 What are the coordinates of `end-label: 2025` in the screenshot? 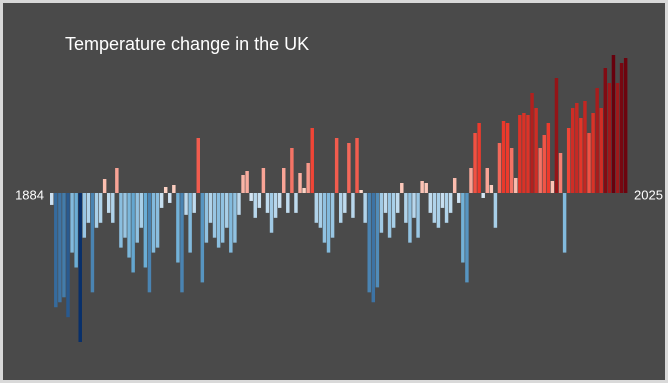 It's located at (648, 194).